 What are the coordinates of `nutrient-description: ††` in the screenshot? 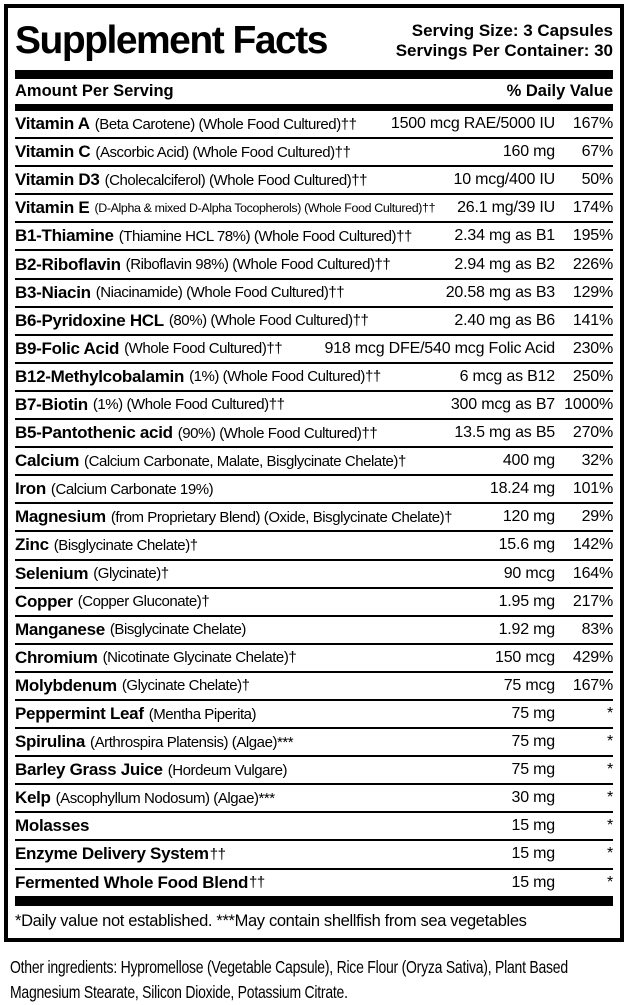 It's located at (217, 854).